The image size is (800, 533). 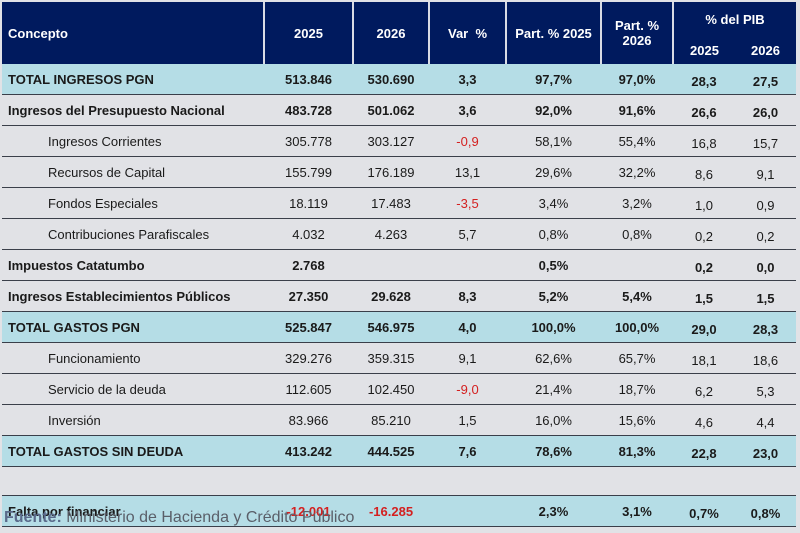 What do you see at coordinates (735, 19) in the screenshot?
I see `header-pib: % del PIB` at bounding box center [735, 19].